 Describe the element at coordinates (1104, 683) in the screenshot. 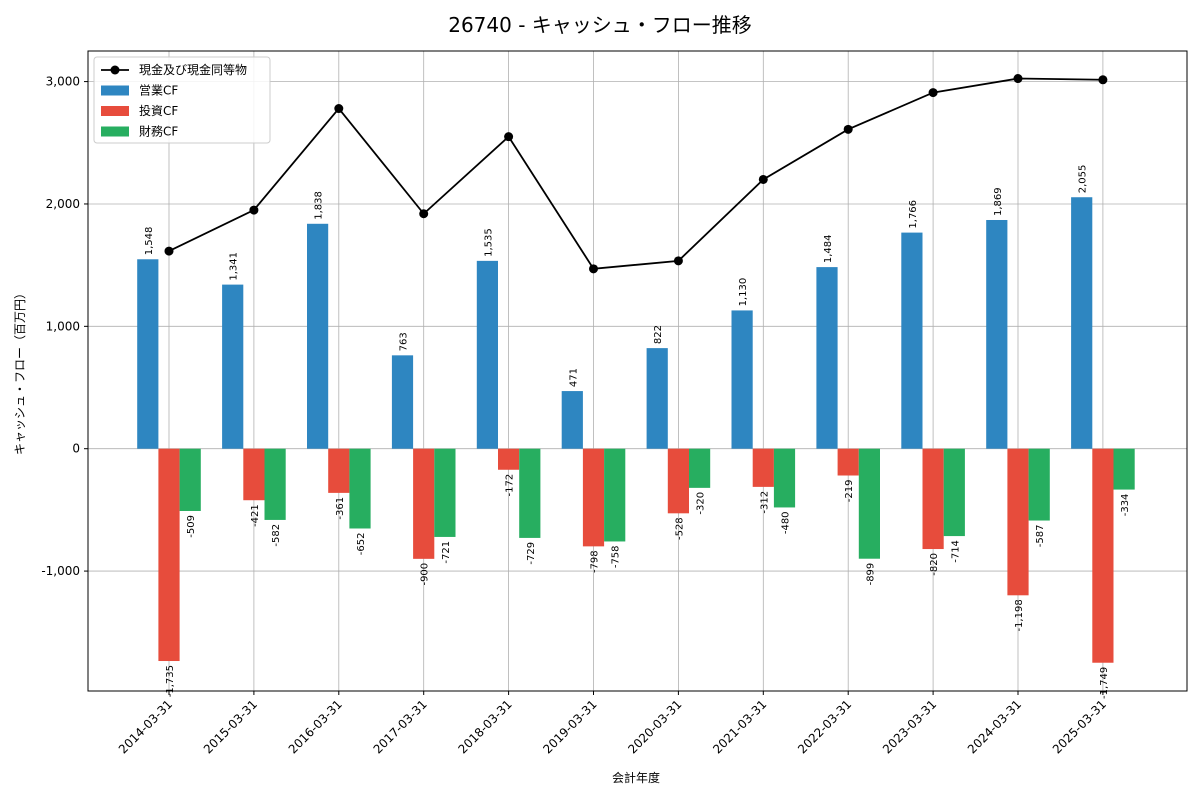

I see `bar-value-label: -1,749` at that location.